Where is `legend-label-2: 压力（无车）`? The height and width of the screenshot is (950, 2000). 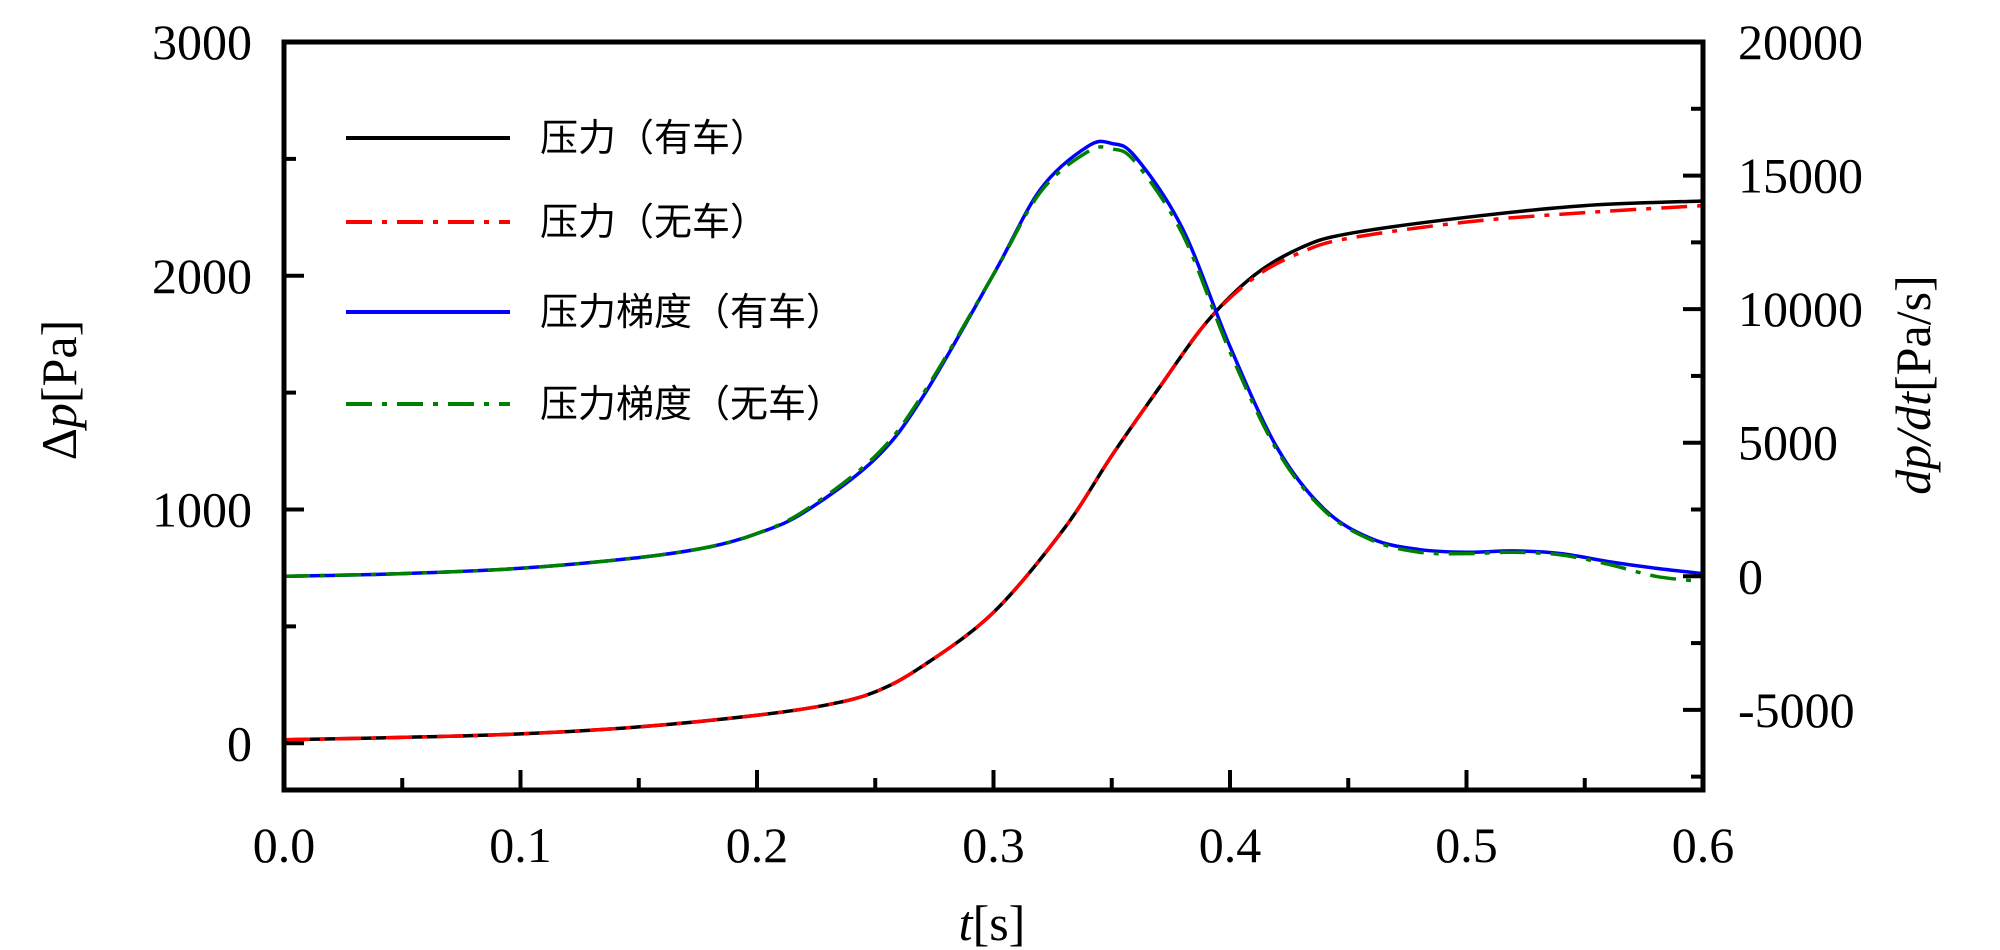
legend-label-2: 压力（无车） is located at coordinates (654, 222).